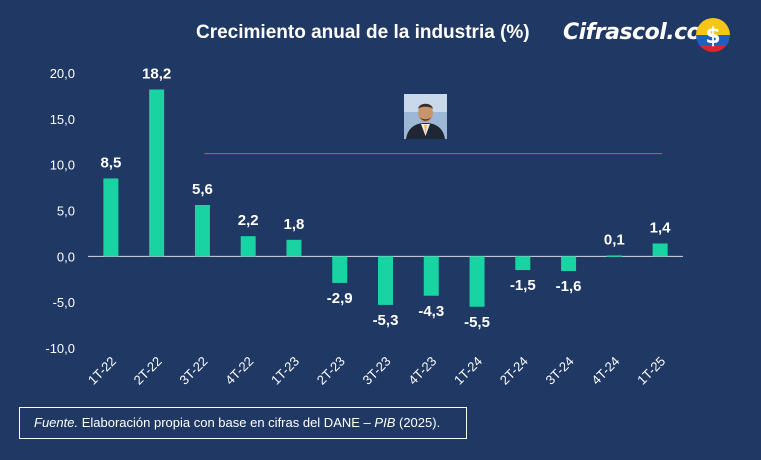  What do you see at coordinates (340, 298) in the screenshot?
I see `data-label: -2,9` at bounding box center [340, 298].